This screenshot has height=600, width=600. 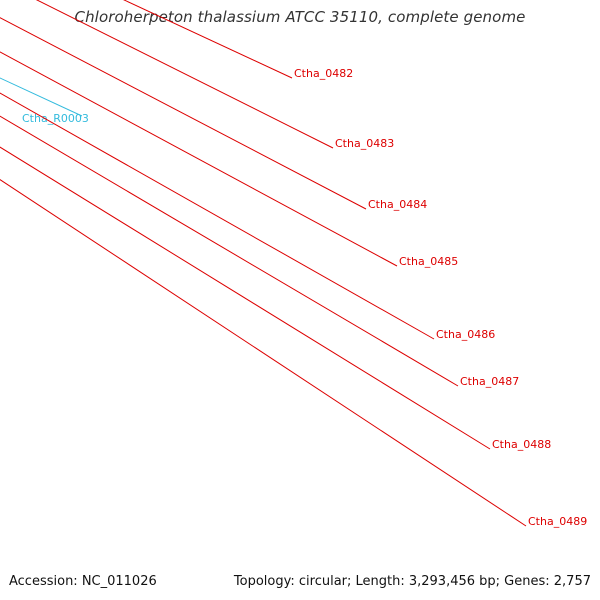 I want to click on gene-label: Ctha_0487, so click(x=489, y=381).